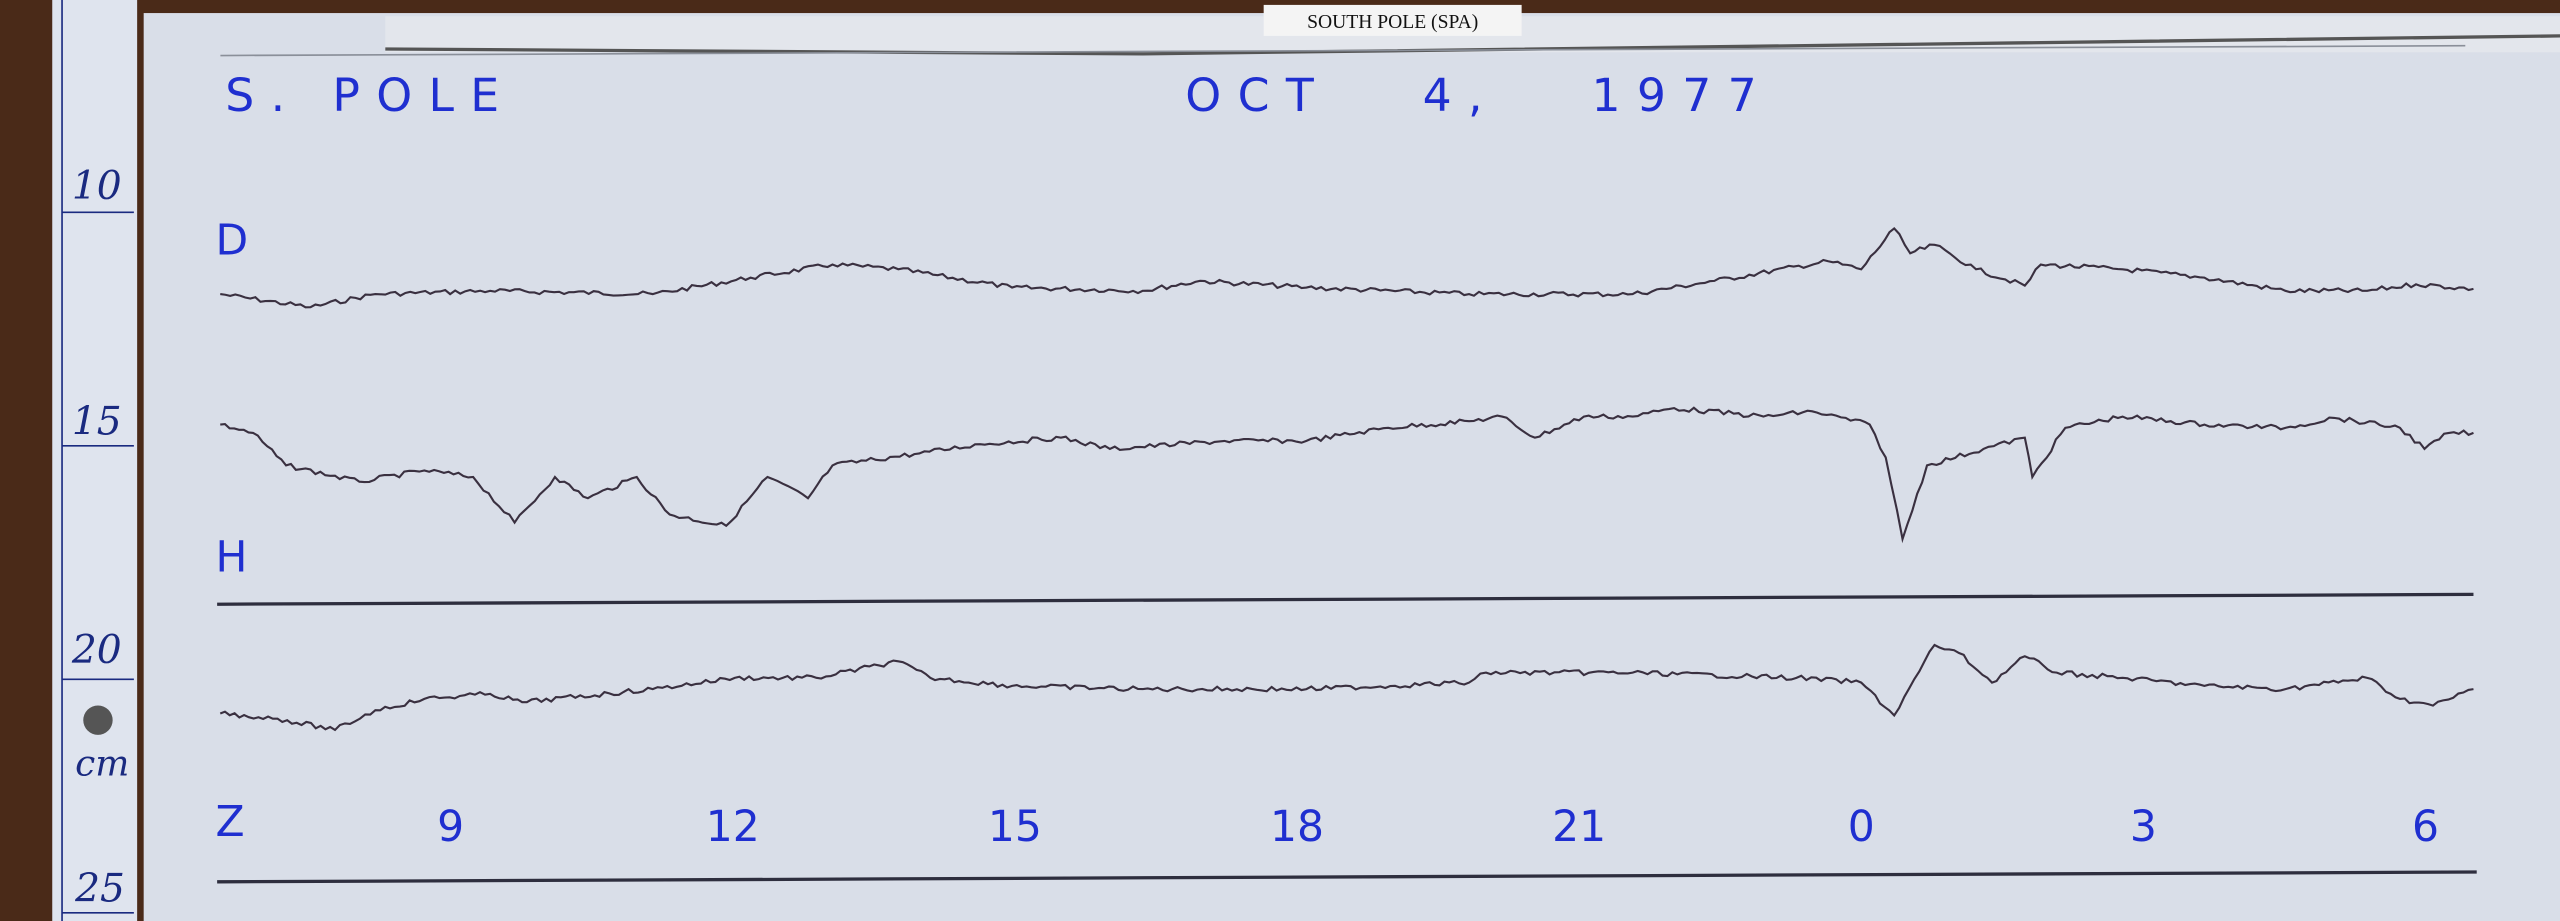  I want to click on trace-label-h: H, so click(232, 558).